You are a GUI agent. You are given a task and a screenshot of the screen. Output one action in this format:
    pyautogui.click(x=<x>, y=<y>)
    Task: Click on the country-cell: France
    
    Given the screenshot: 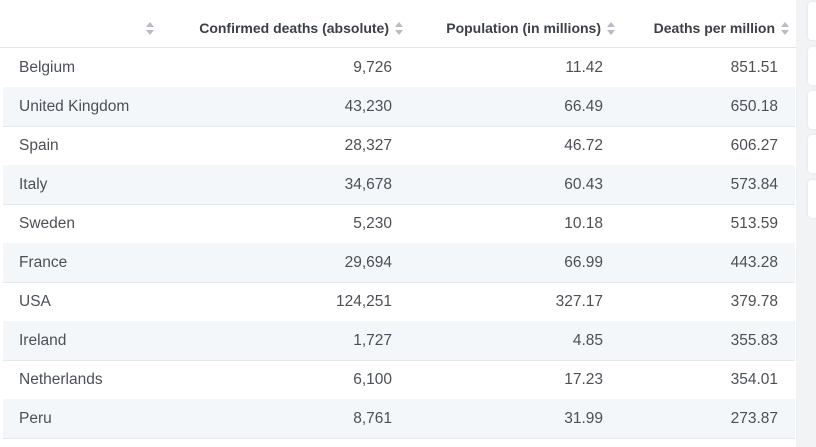 What is the action you would take?
    pyautogui.click(x=43, y=262)
    